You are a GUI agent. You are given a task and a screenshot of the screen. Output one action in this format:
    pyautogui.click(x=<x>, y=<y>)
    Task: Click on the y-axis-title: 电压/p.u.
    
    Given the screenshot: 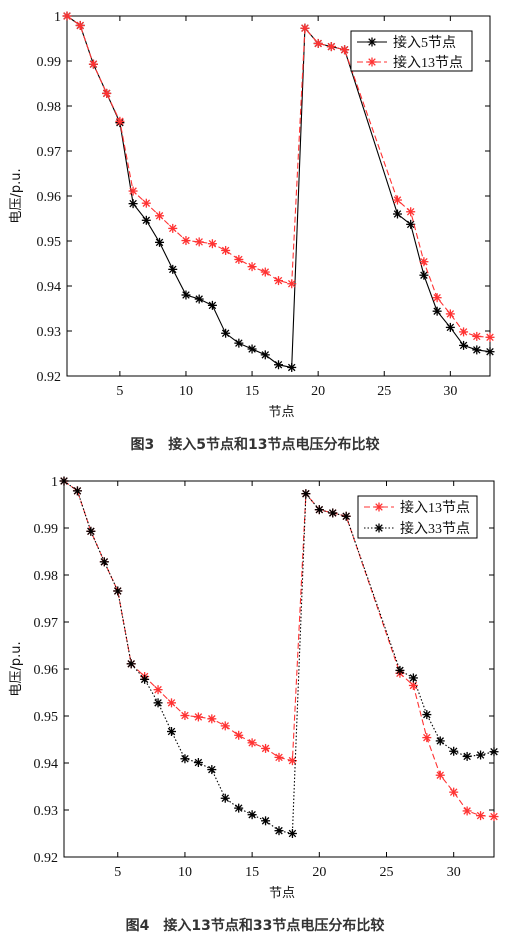 What is the action you would take?
    pyautogui.click(x=16, y=668)
    